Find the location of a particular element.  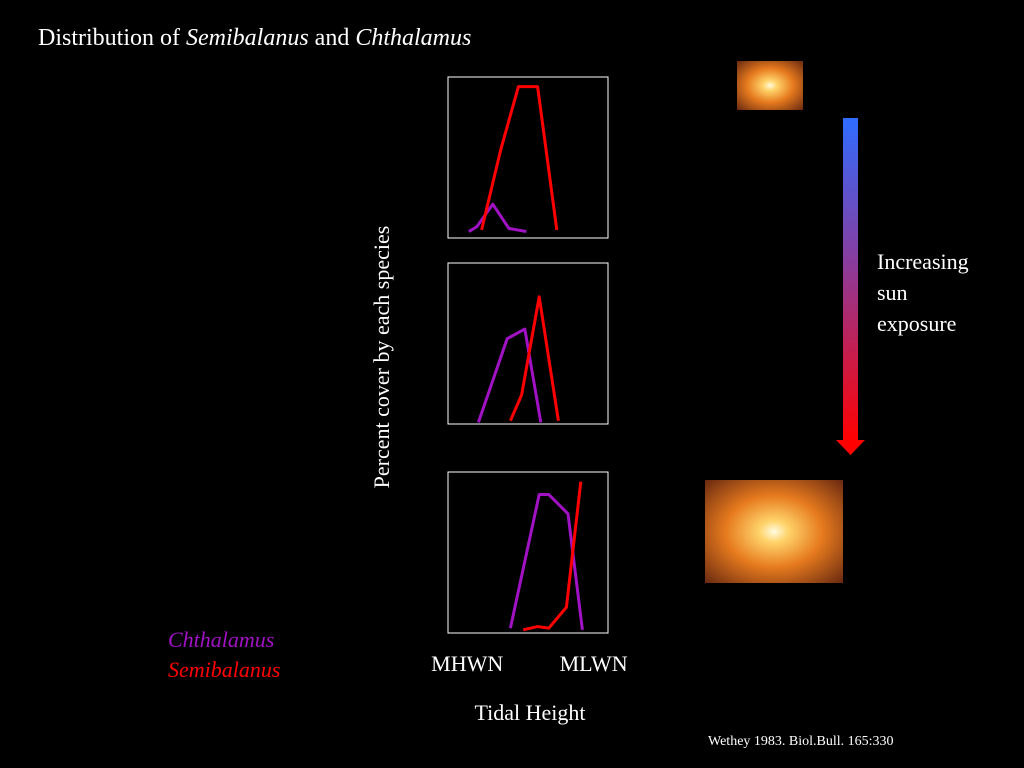

x-tick-label: MHWN is located at coordinates (467, 663).